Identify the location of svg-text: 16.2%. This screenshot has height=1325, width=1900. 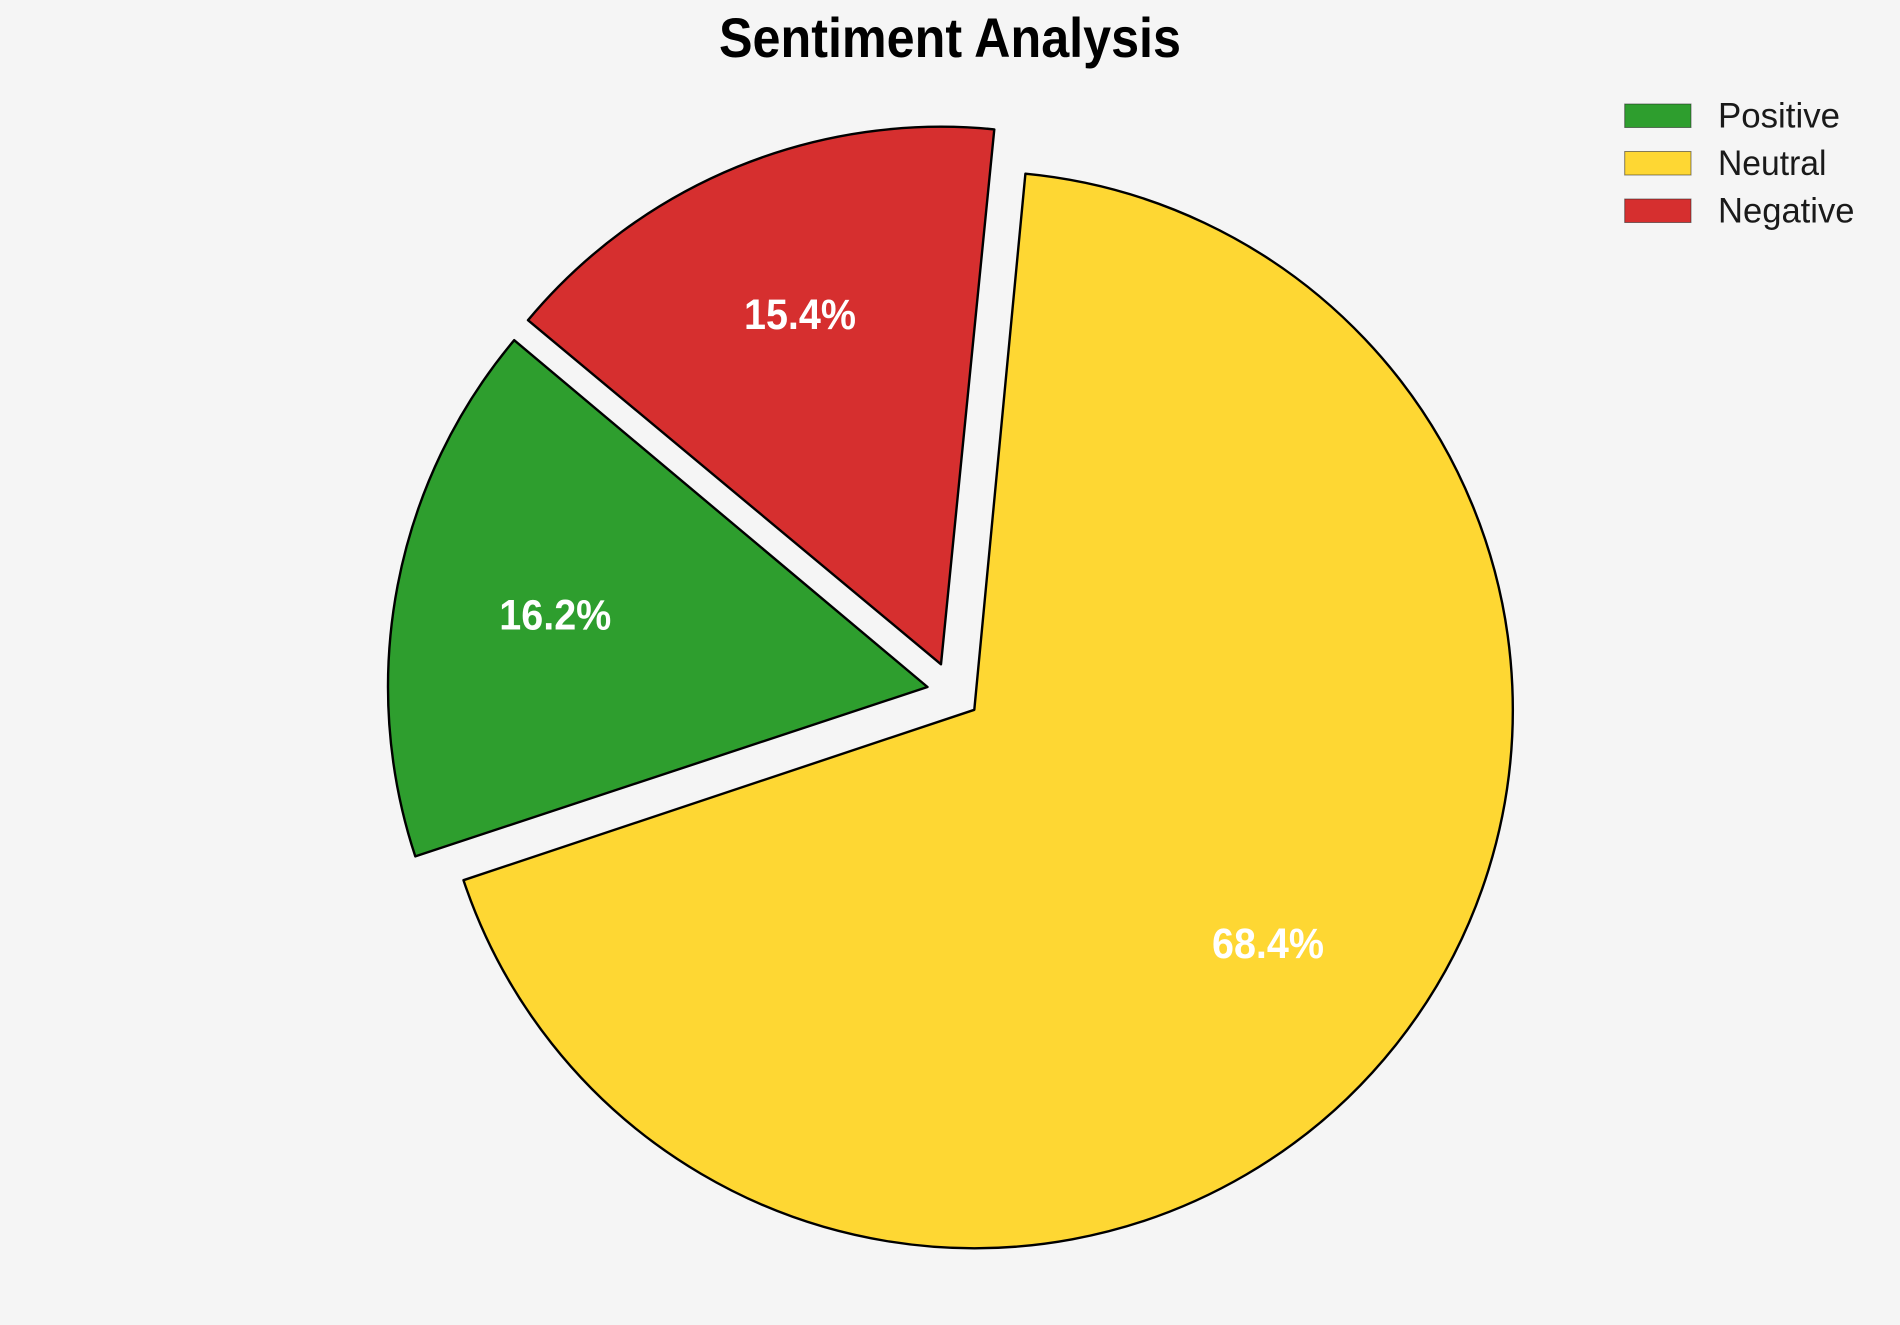
(555, 616).